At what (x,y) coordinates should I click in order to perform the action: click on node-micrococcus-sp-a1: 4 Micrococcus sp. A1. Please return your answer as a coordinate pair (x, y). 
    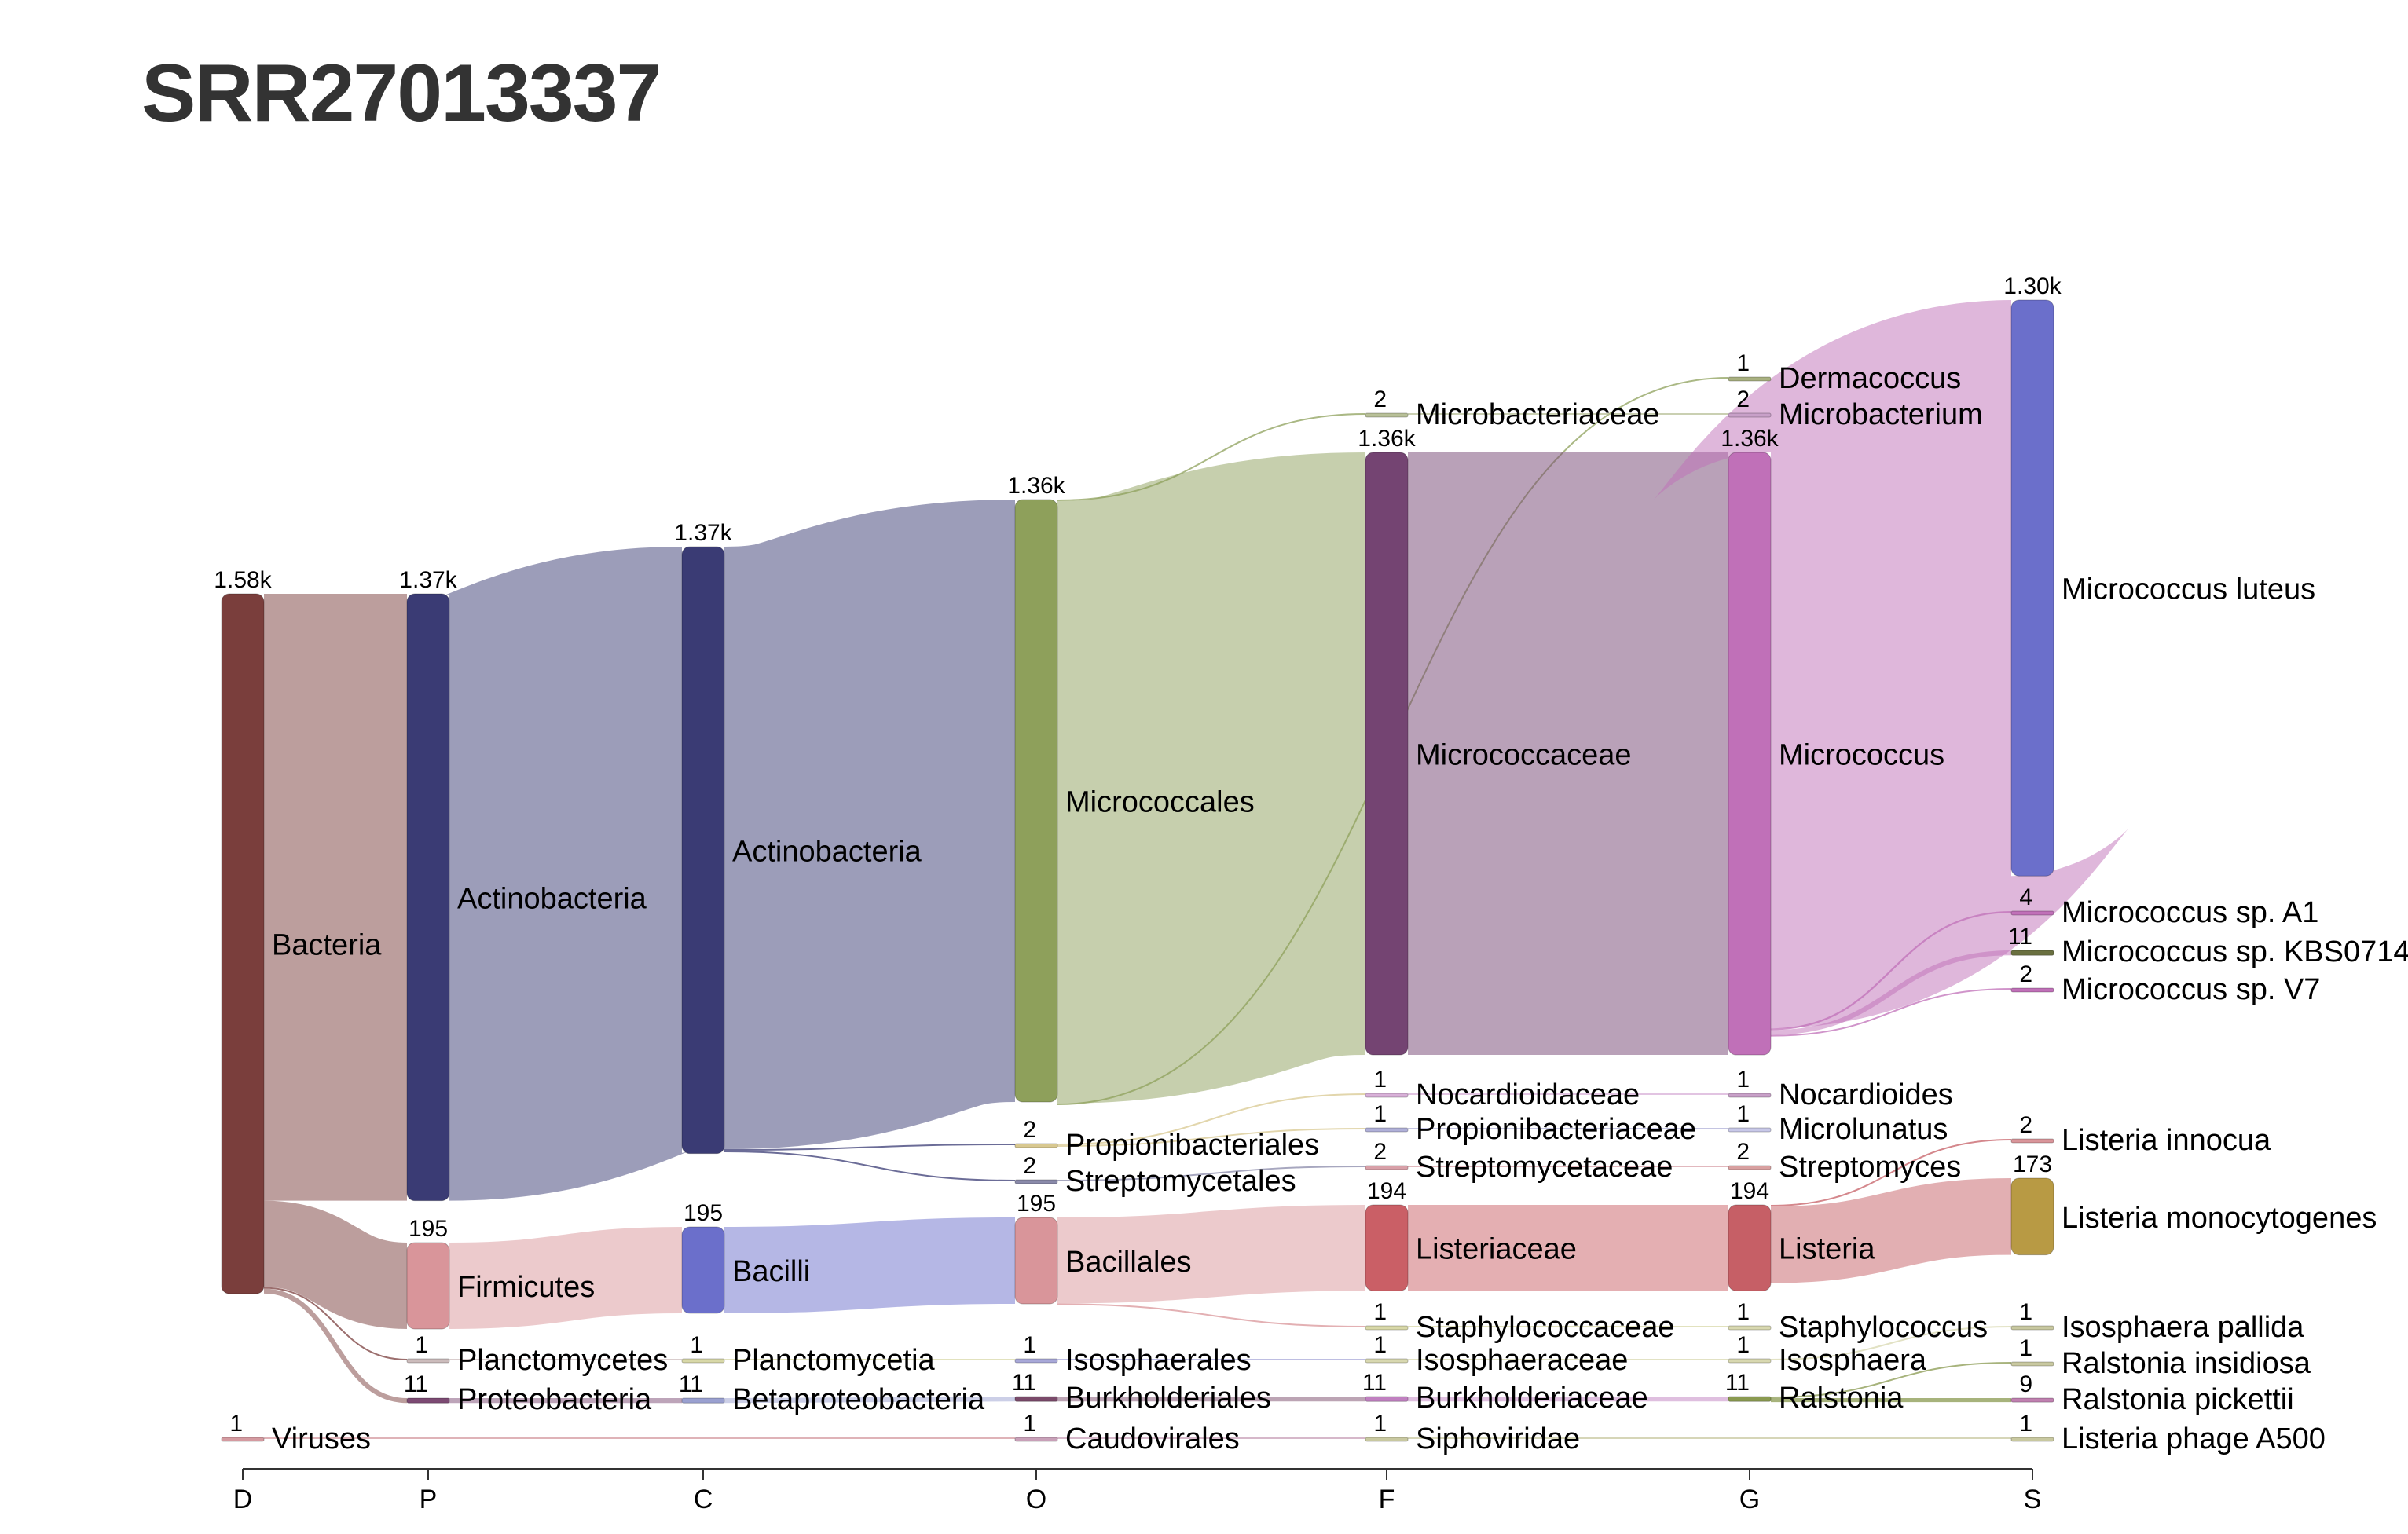
    Looking at the image, I should click on (2164, 906).